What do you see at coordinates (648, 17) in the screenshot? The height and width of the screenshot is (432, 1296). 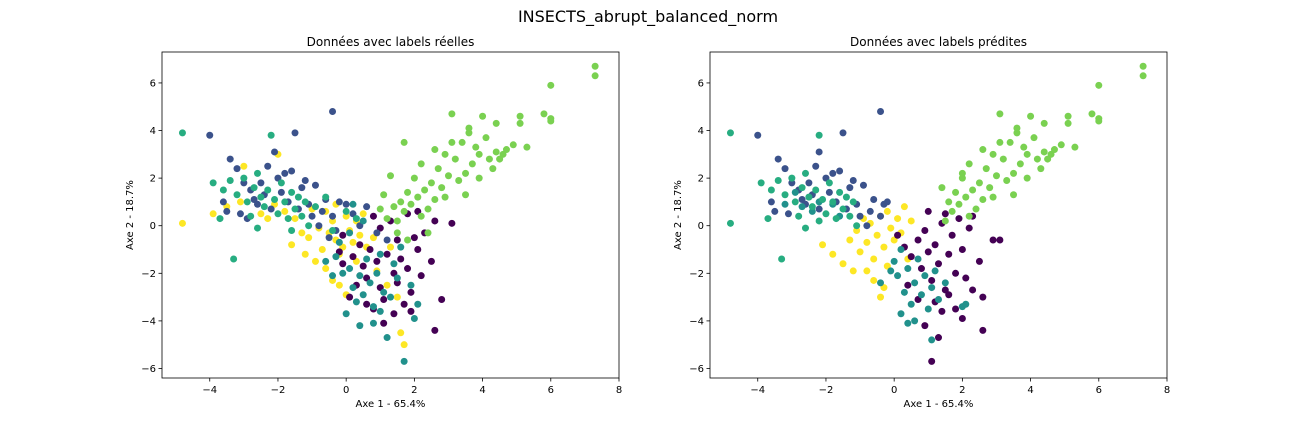 I see `figure-title: INSECTS_abrupt_balanced_norm` at bounding box center [648, 17].